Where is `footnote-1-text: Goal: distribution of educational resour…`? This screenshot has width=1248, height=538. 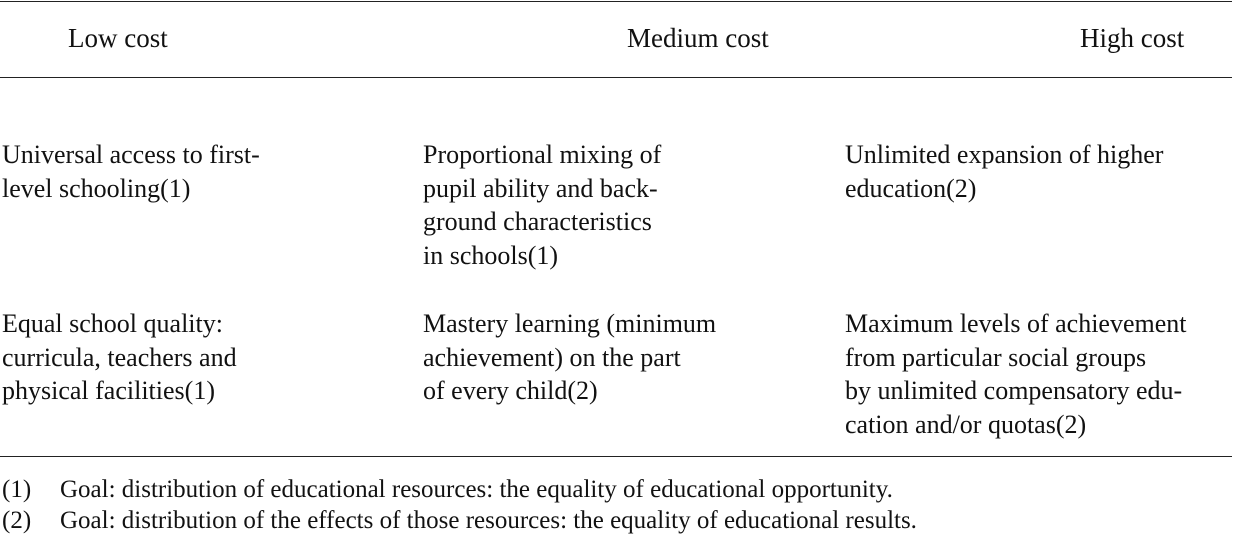
footnote-1-text: Goal: distribution of educational resour… is located at coordinates (476, 489).